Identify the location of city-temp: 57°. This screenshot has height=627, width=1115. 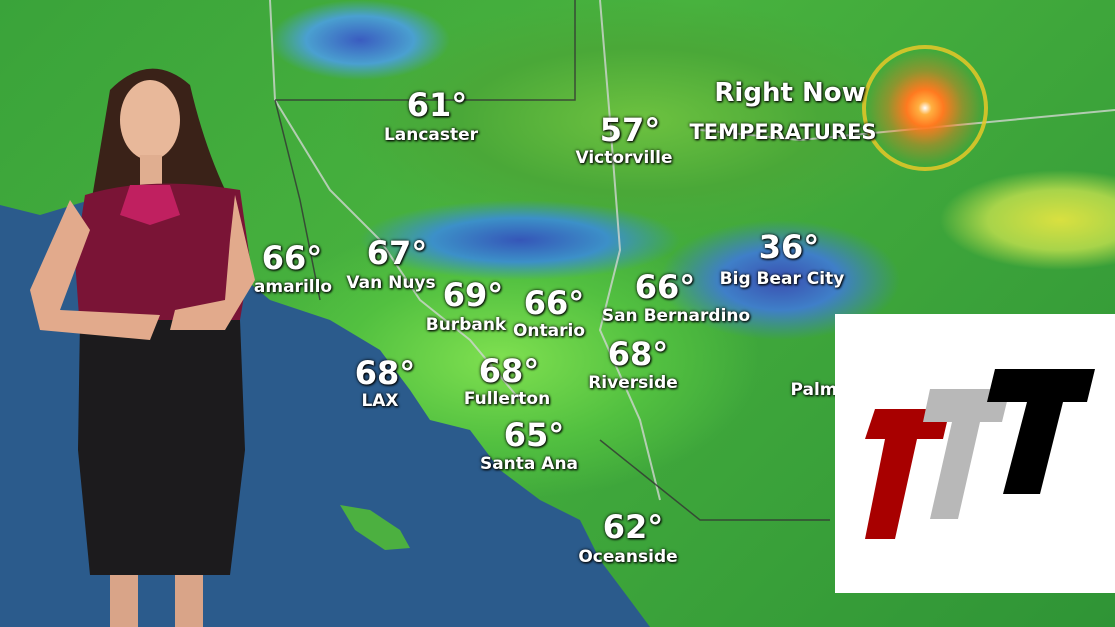
(630, 130).